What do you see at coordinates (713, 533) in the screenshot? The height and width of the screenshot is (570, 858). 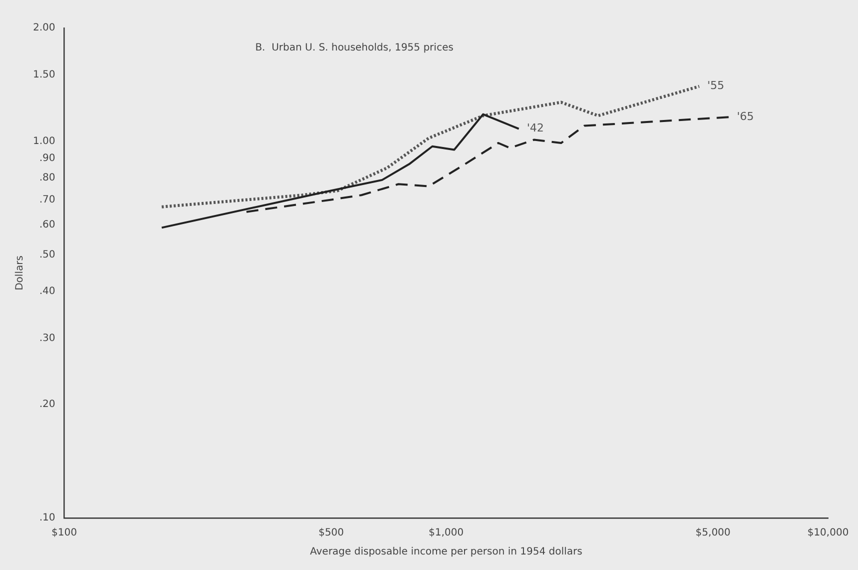 I see `x-tick-label: $5,000` at bounding box center [713, 533].